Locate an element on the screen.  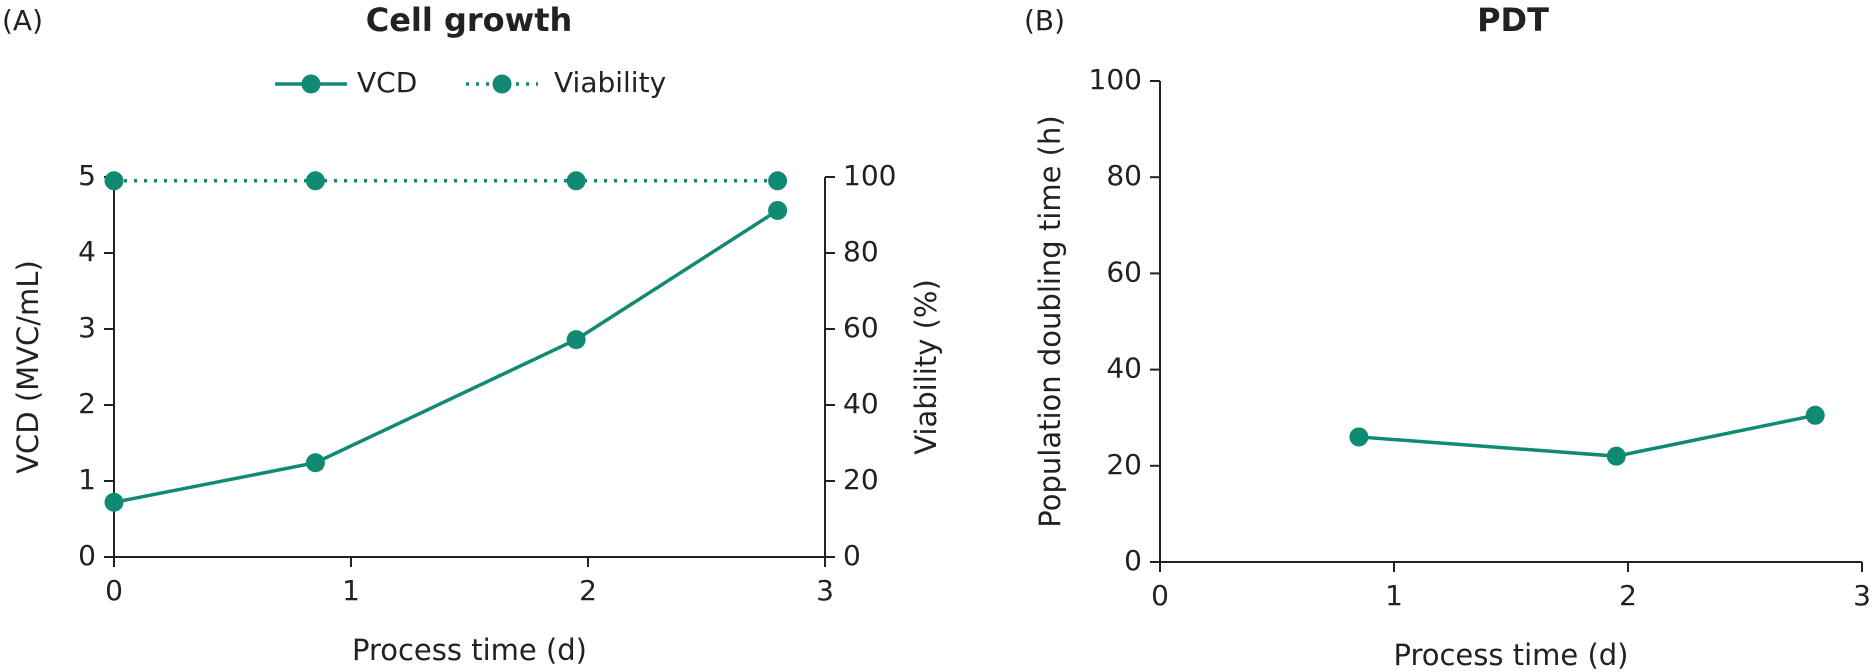
y-tick-label: 4 is located at coordinates (87, 251).